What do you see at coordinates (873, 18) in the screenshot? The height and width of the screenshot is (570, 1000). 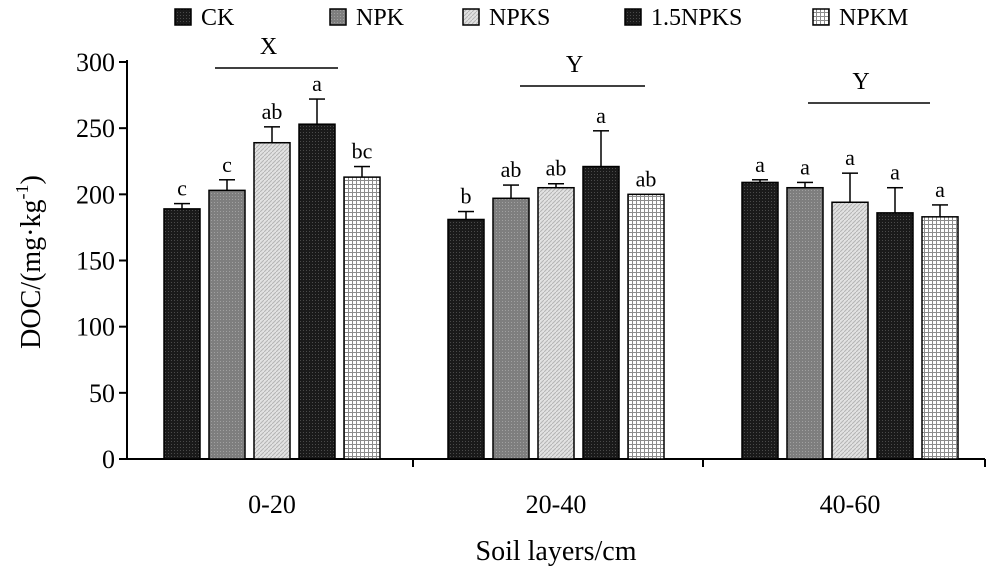 I see `legend-label: NPKM` at bounding box center [873, 18].